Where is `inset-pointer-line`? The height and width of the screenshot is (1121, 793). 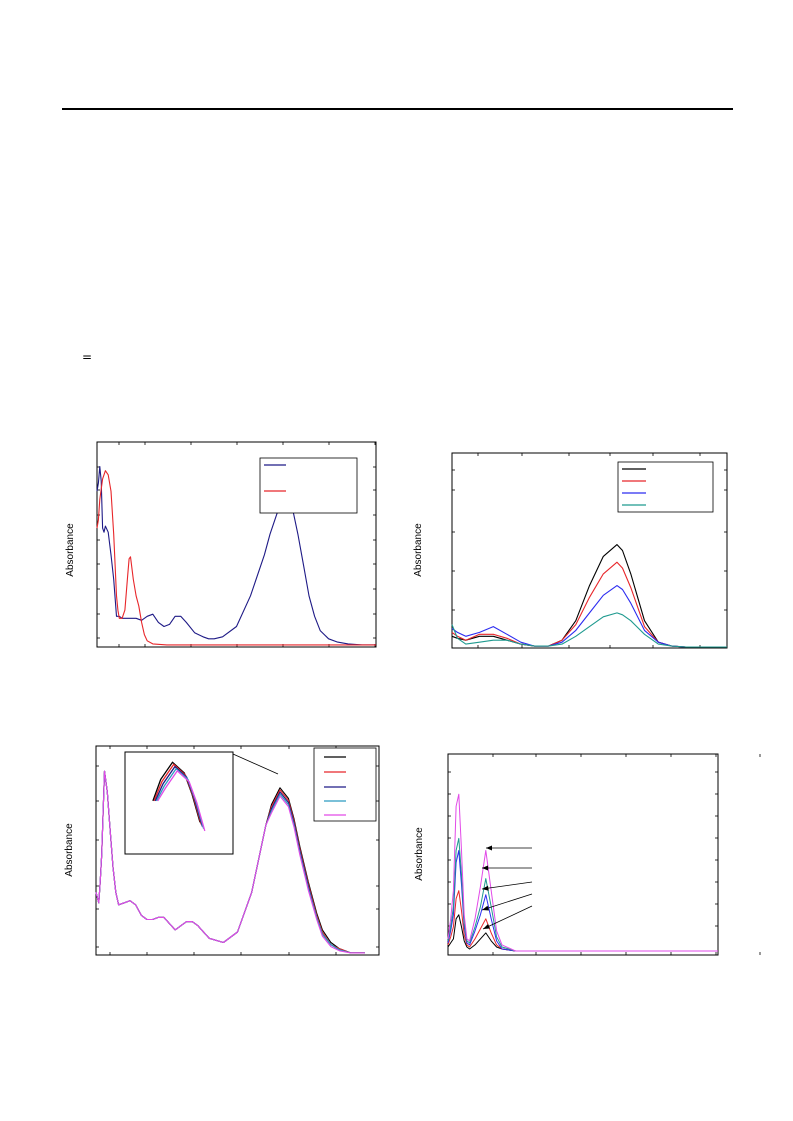
inset-pointer-line is located at coordinates (255, 764).